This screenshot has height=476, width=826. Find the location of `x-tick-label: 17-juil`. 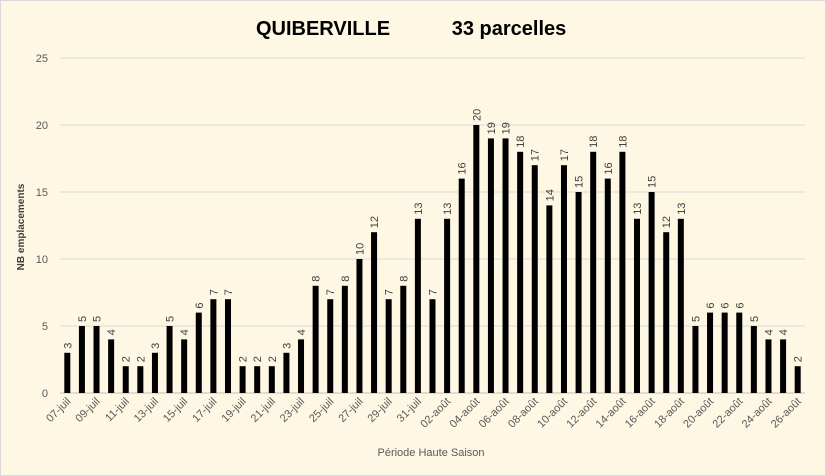

x-tick-label: 17-juil is located at coordinates (204, 410).